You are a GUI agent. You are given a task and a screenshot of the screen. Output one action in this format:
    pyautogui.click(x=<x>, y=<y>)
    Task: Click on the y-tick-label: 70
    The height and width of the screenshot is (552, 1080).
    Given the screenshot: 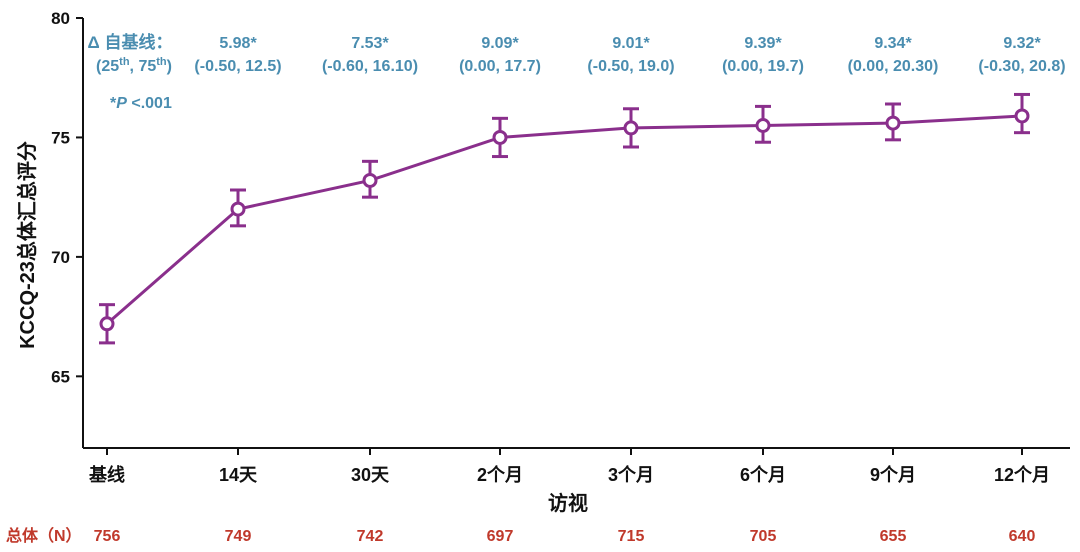 What is the action you would take?
    pyautogui.click(x=60, y=257)
    